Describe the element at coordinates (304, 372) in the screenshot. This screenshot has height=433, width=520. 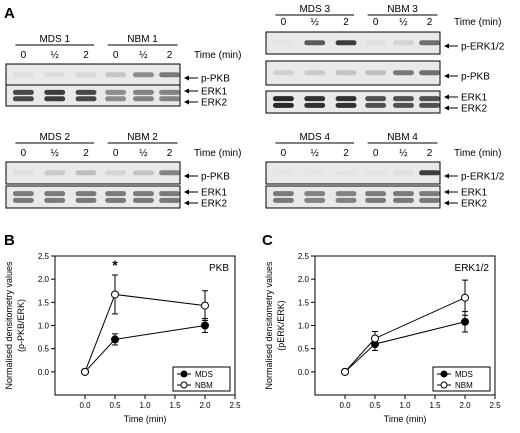
I see `y-tick-label: 0.0` at that location.